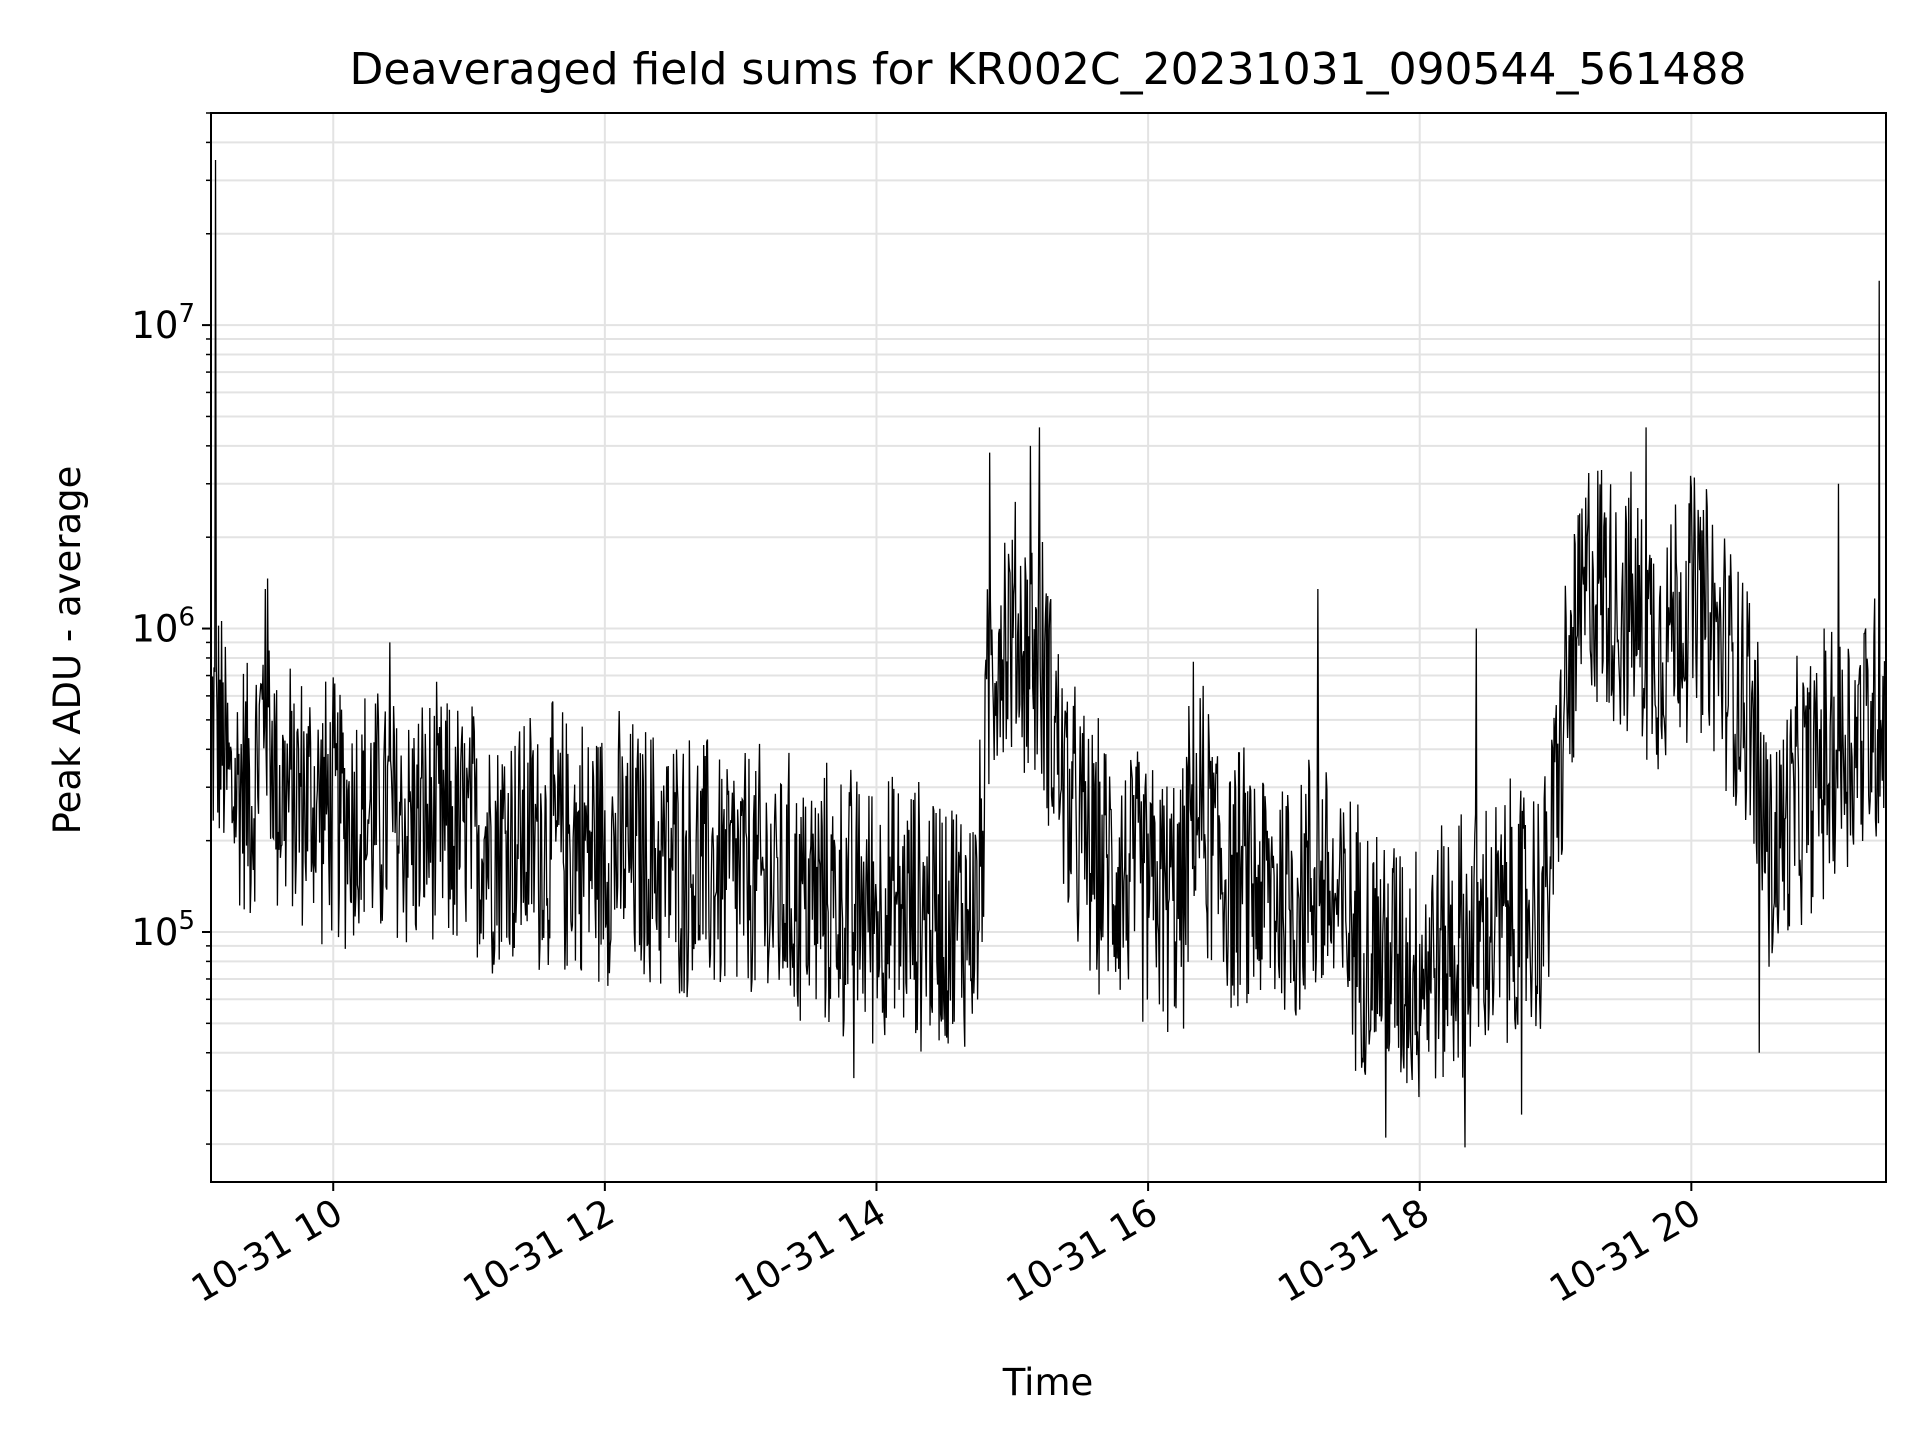 The image size is (1920, 1440). What do you see at coordinates (163, 930) in the screenshot?
I see `y-tick-label: 105` at bounding box center [163, 930].